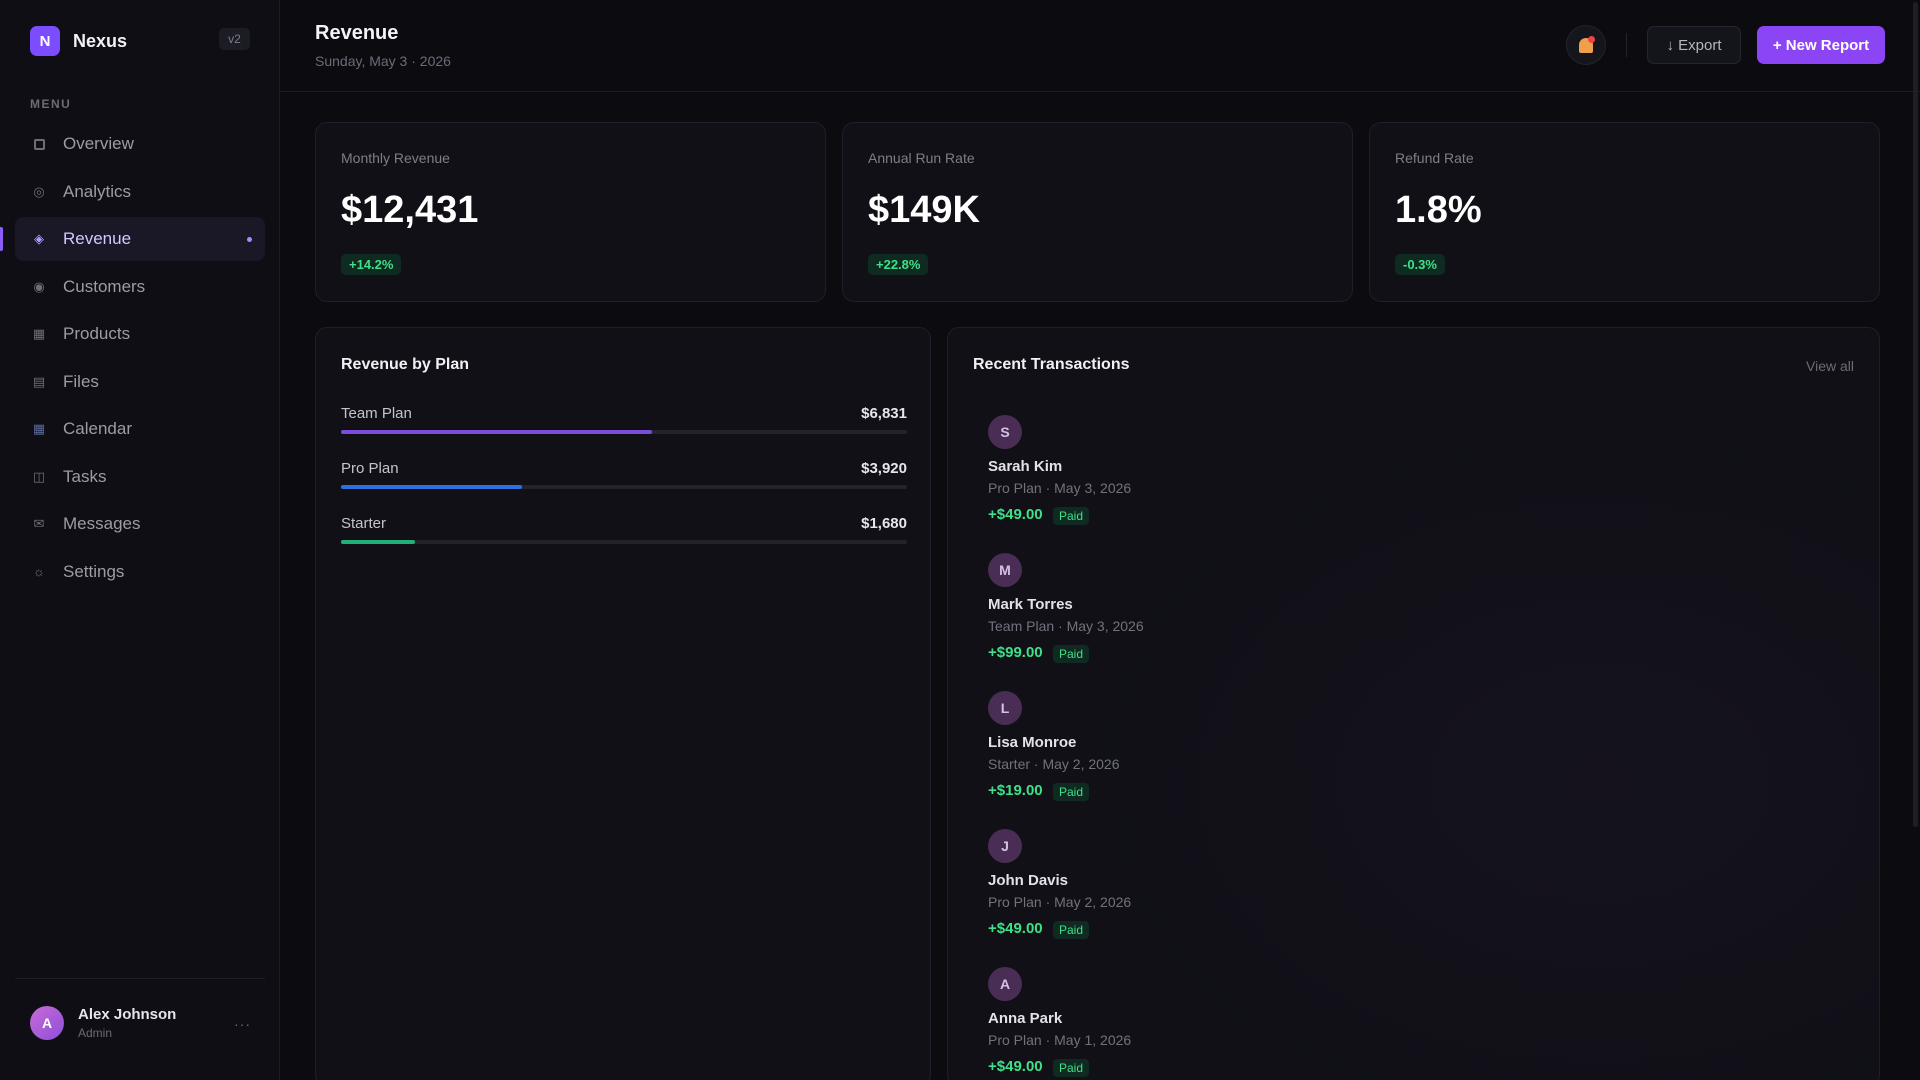 This screenshot has width=1920, height=1080. I want to click on kpi-value: 1.8%, so click(1438, 210).